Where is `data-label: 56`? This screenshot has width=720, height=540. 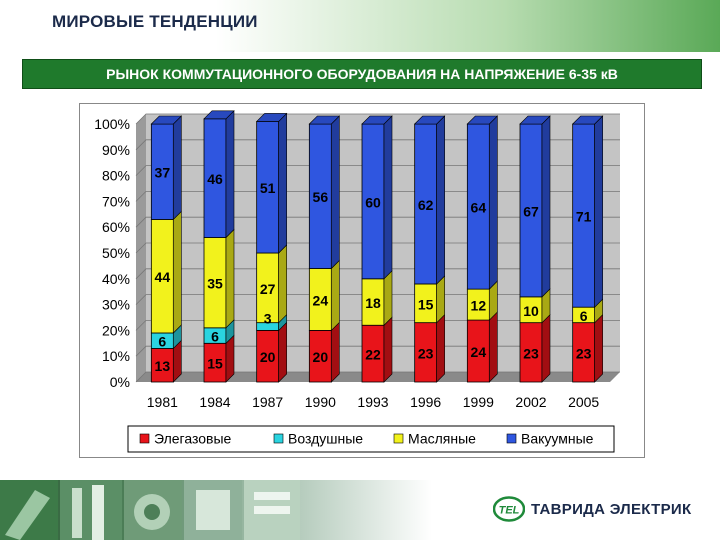
data-label: 56 is located at coordinates (321, 197).